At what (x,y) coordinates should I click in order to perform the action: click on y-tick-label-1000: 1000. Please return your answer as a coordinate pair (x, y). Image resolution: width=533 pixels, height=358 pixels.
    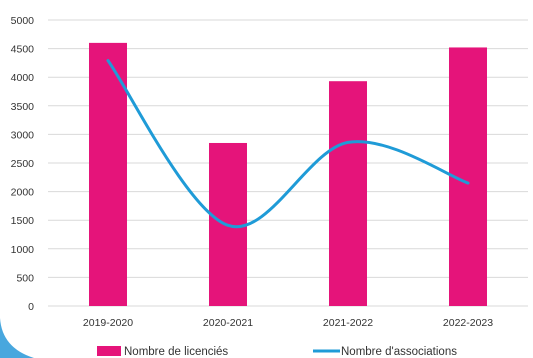
    Looking at the image, I should click on (23, 250).